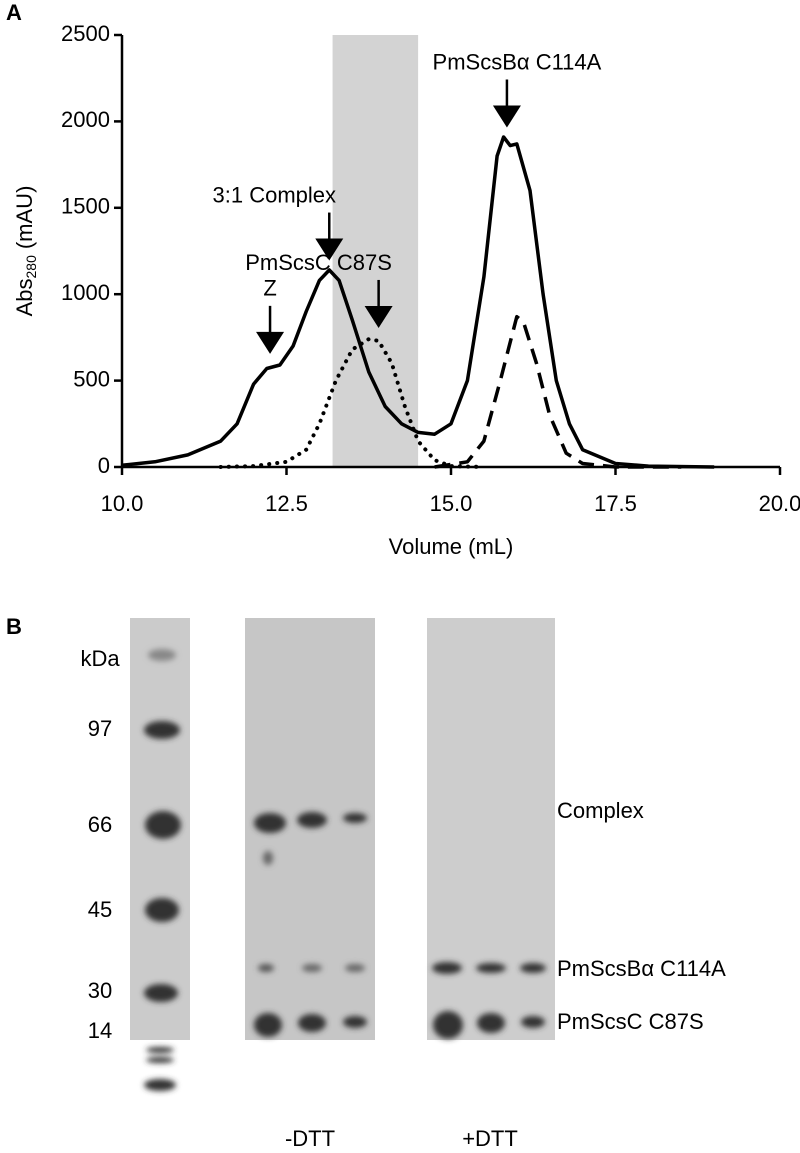  I want to click on lane-group-label: -DTT, so click(310, 1138).